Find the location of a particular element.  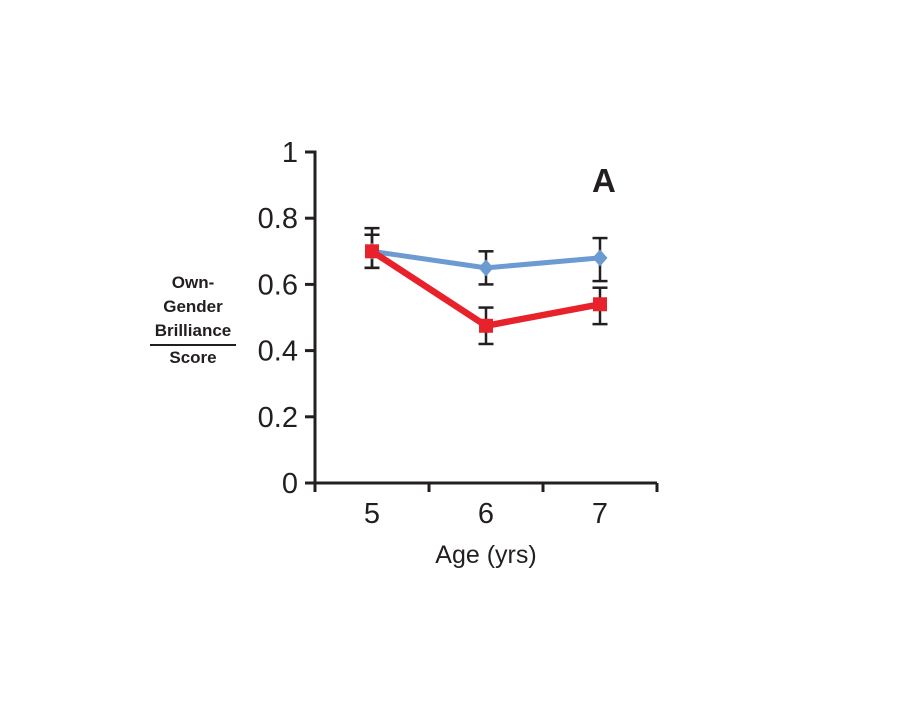

y-tick-label: 1 is located at coordinates (290, 153).